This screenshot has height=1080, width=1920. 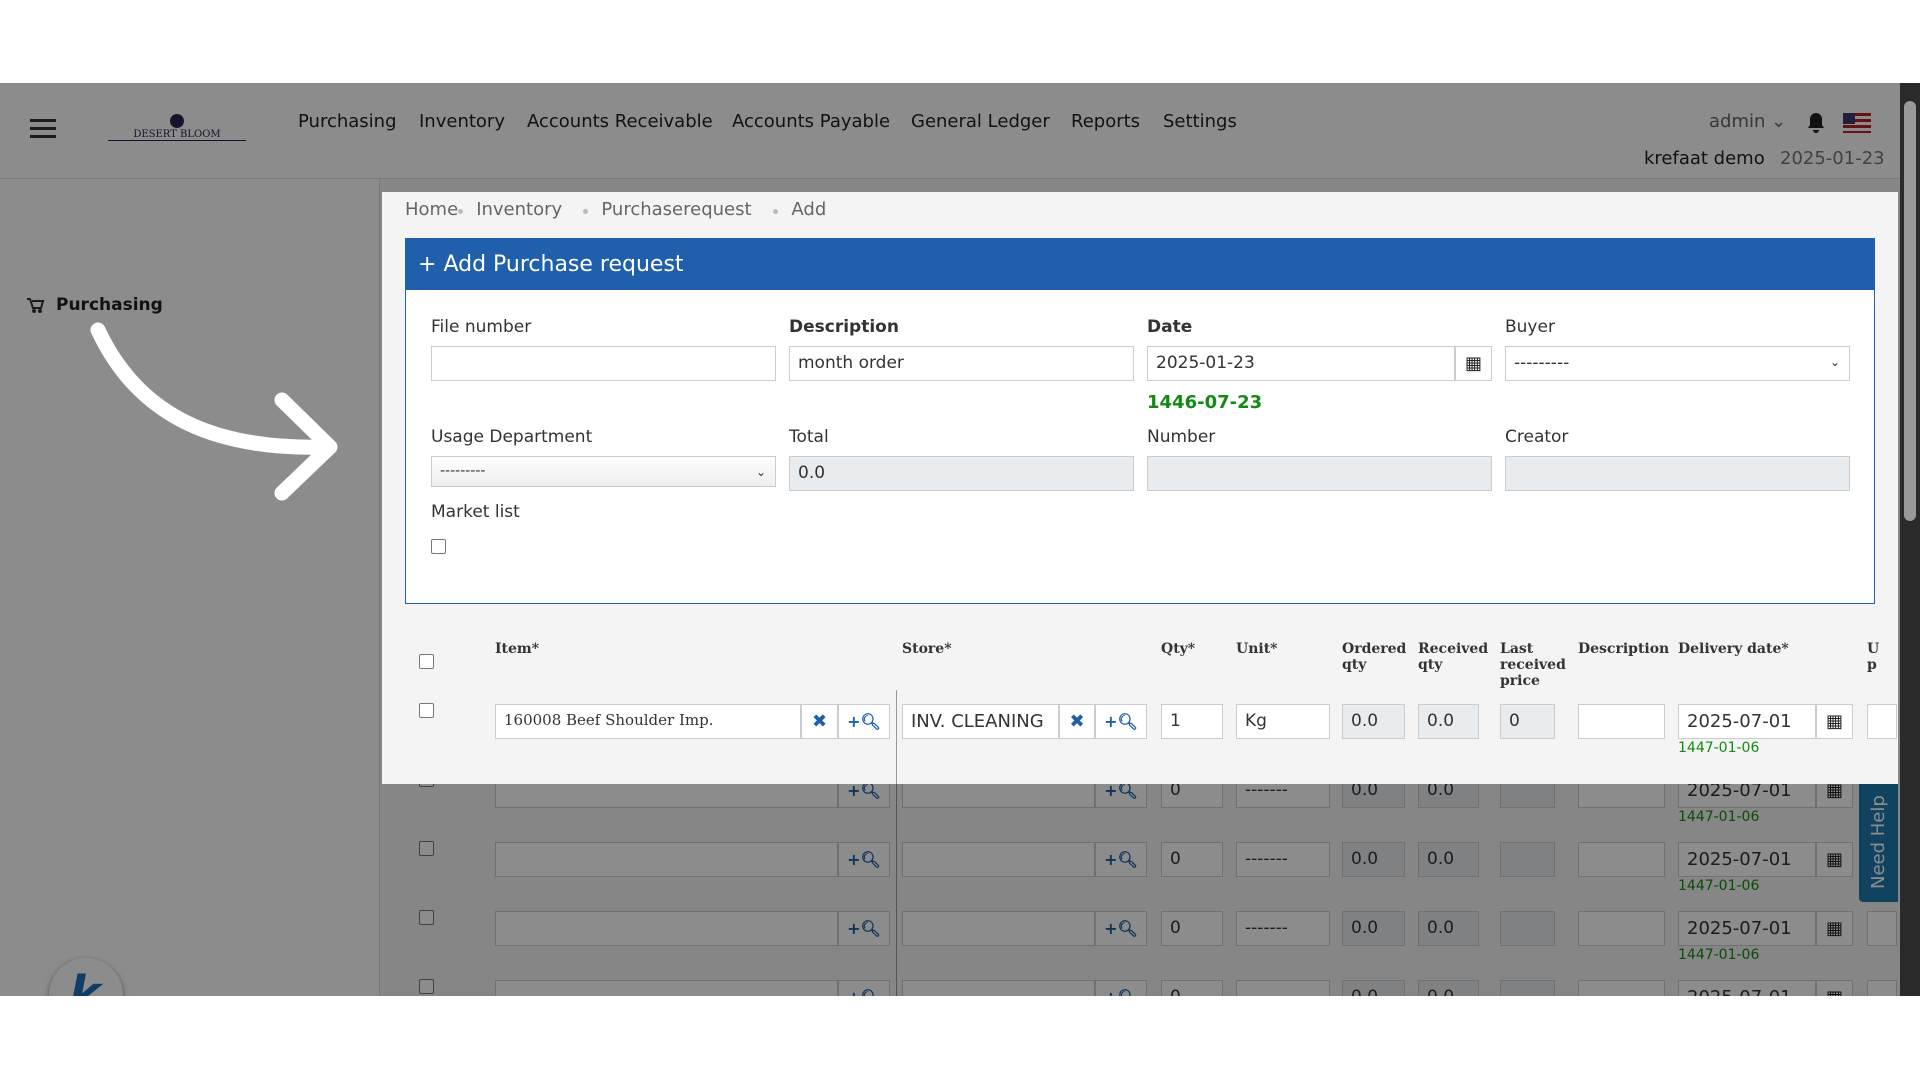 I want to click on logo: DESERT BLOOM, so click(x=177, y=130).